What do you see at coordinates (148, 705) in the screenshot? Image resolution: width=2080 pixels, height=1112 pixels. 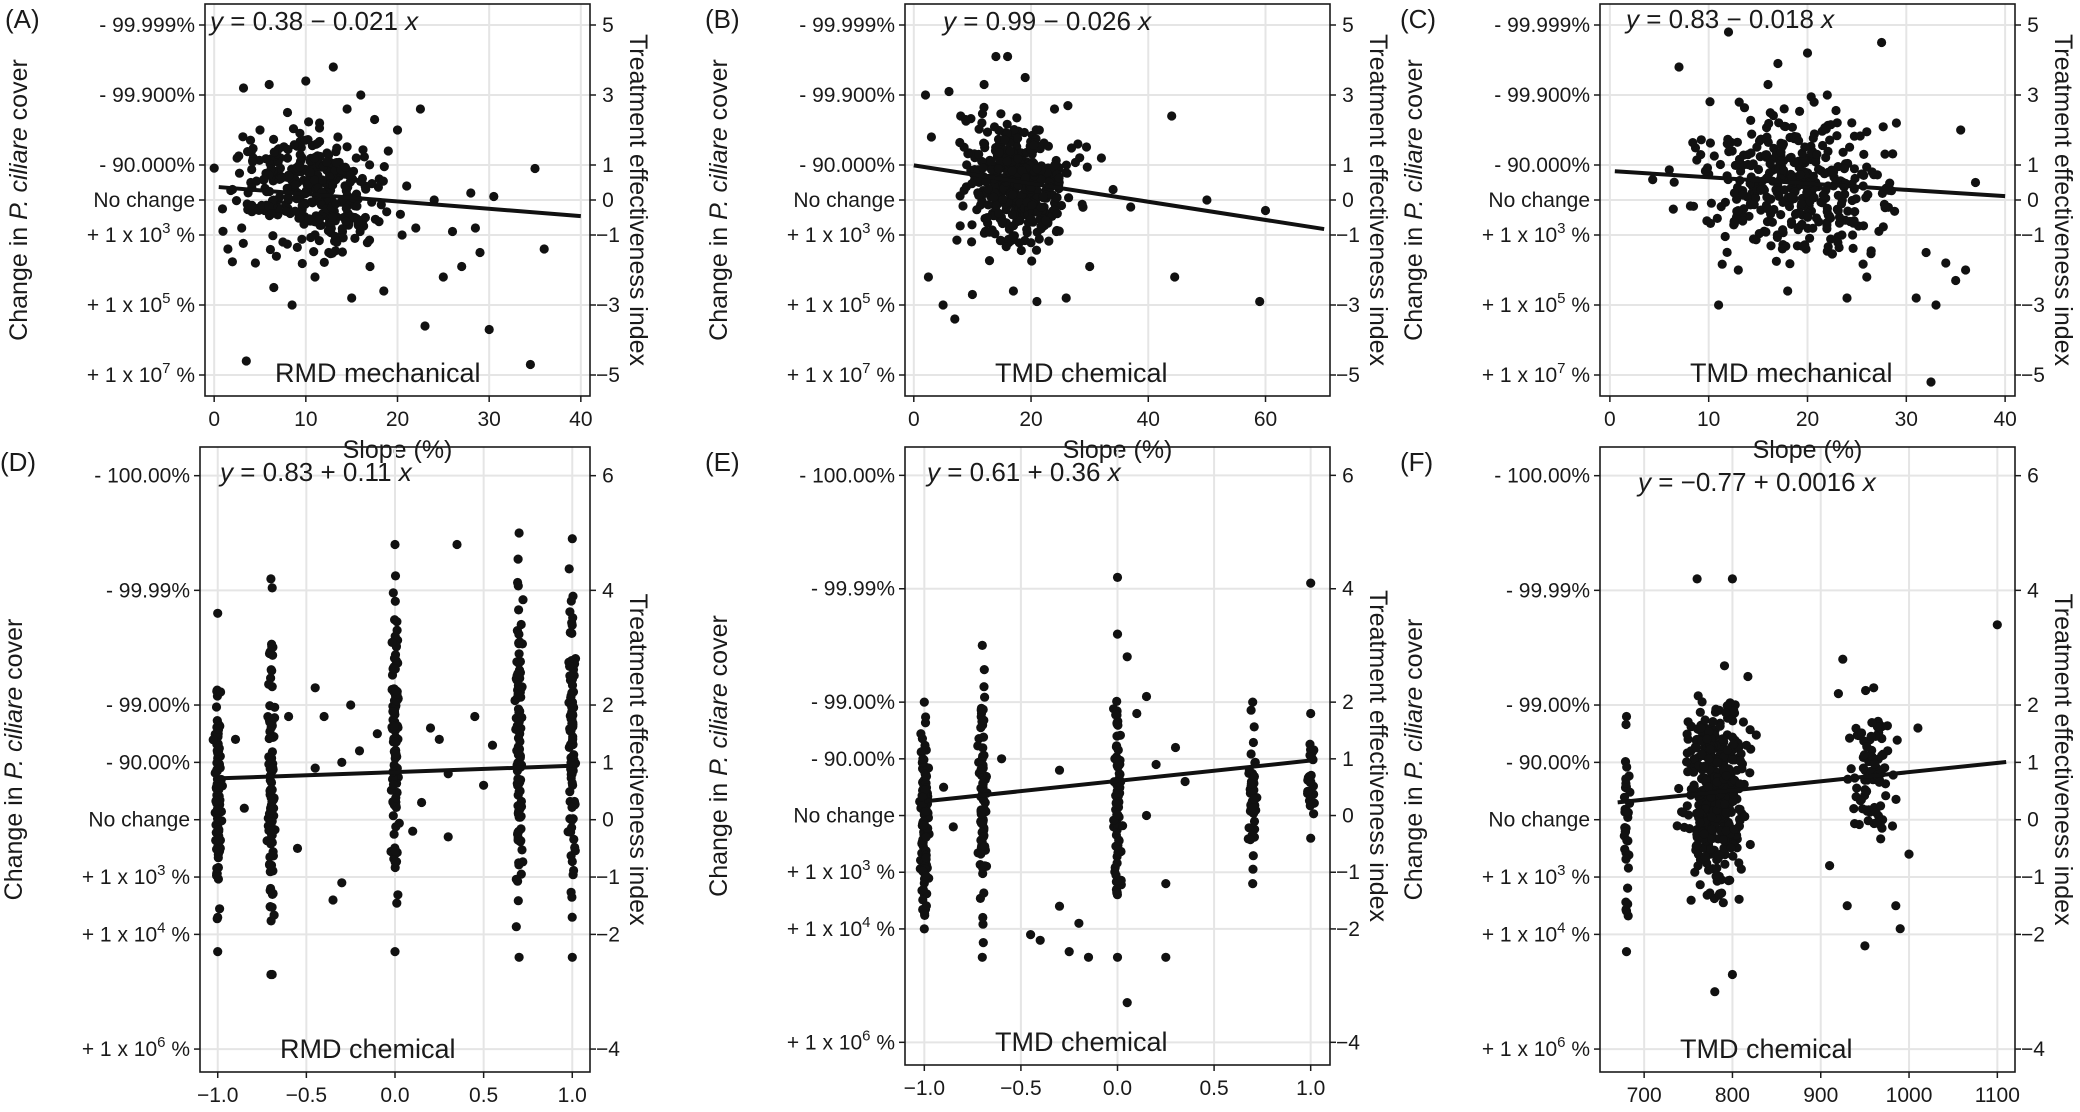 I see `y-left-tick-label: - 99.00%` at bounding box center [148, 705].